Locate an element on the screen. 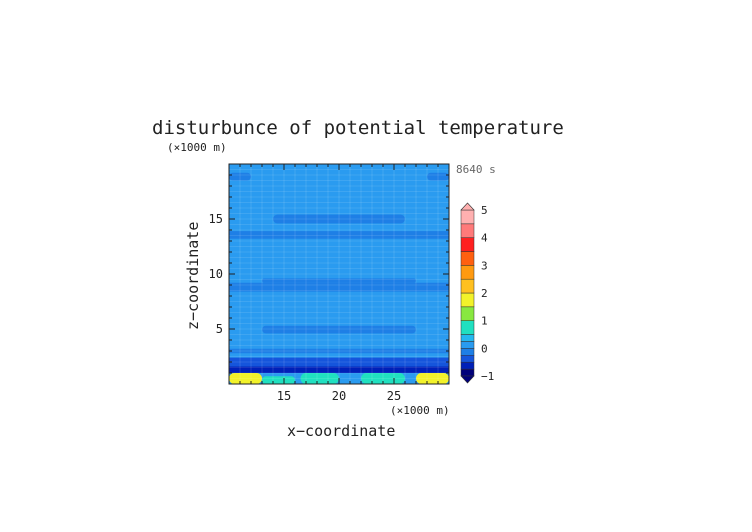 This screenshot has height=532, width=752. y-axis-title: z−coordinate is located at coordinates (193, 276).